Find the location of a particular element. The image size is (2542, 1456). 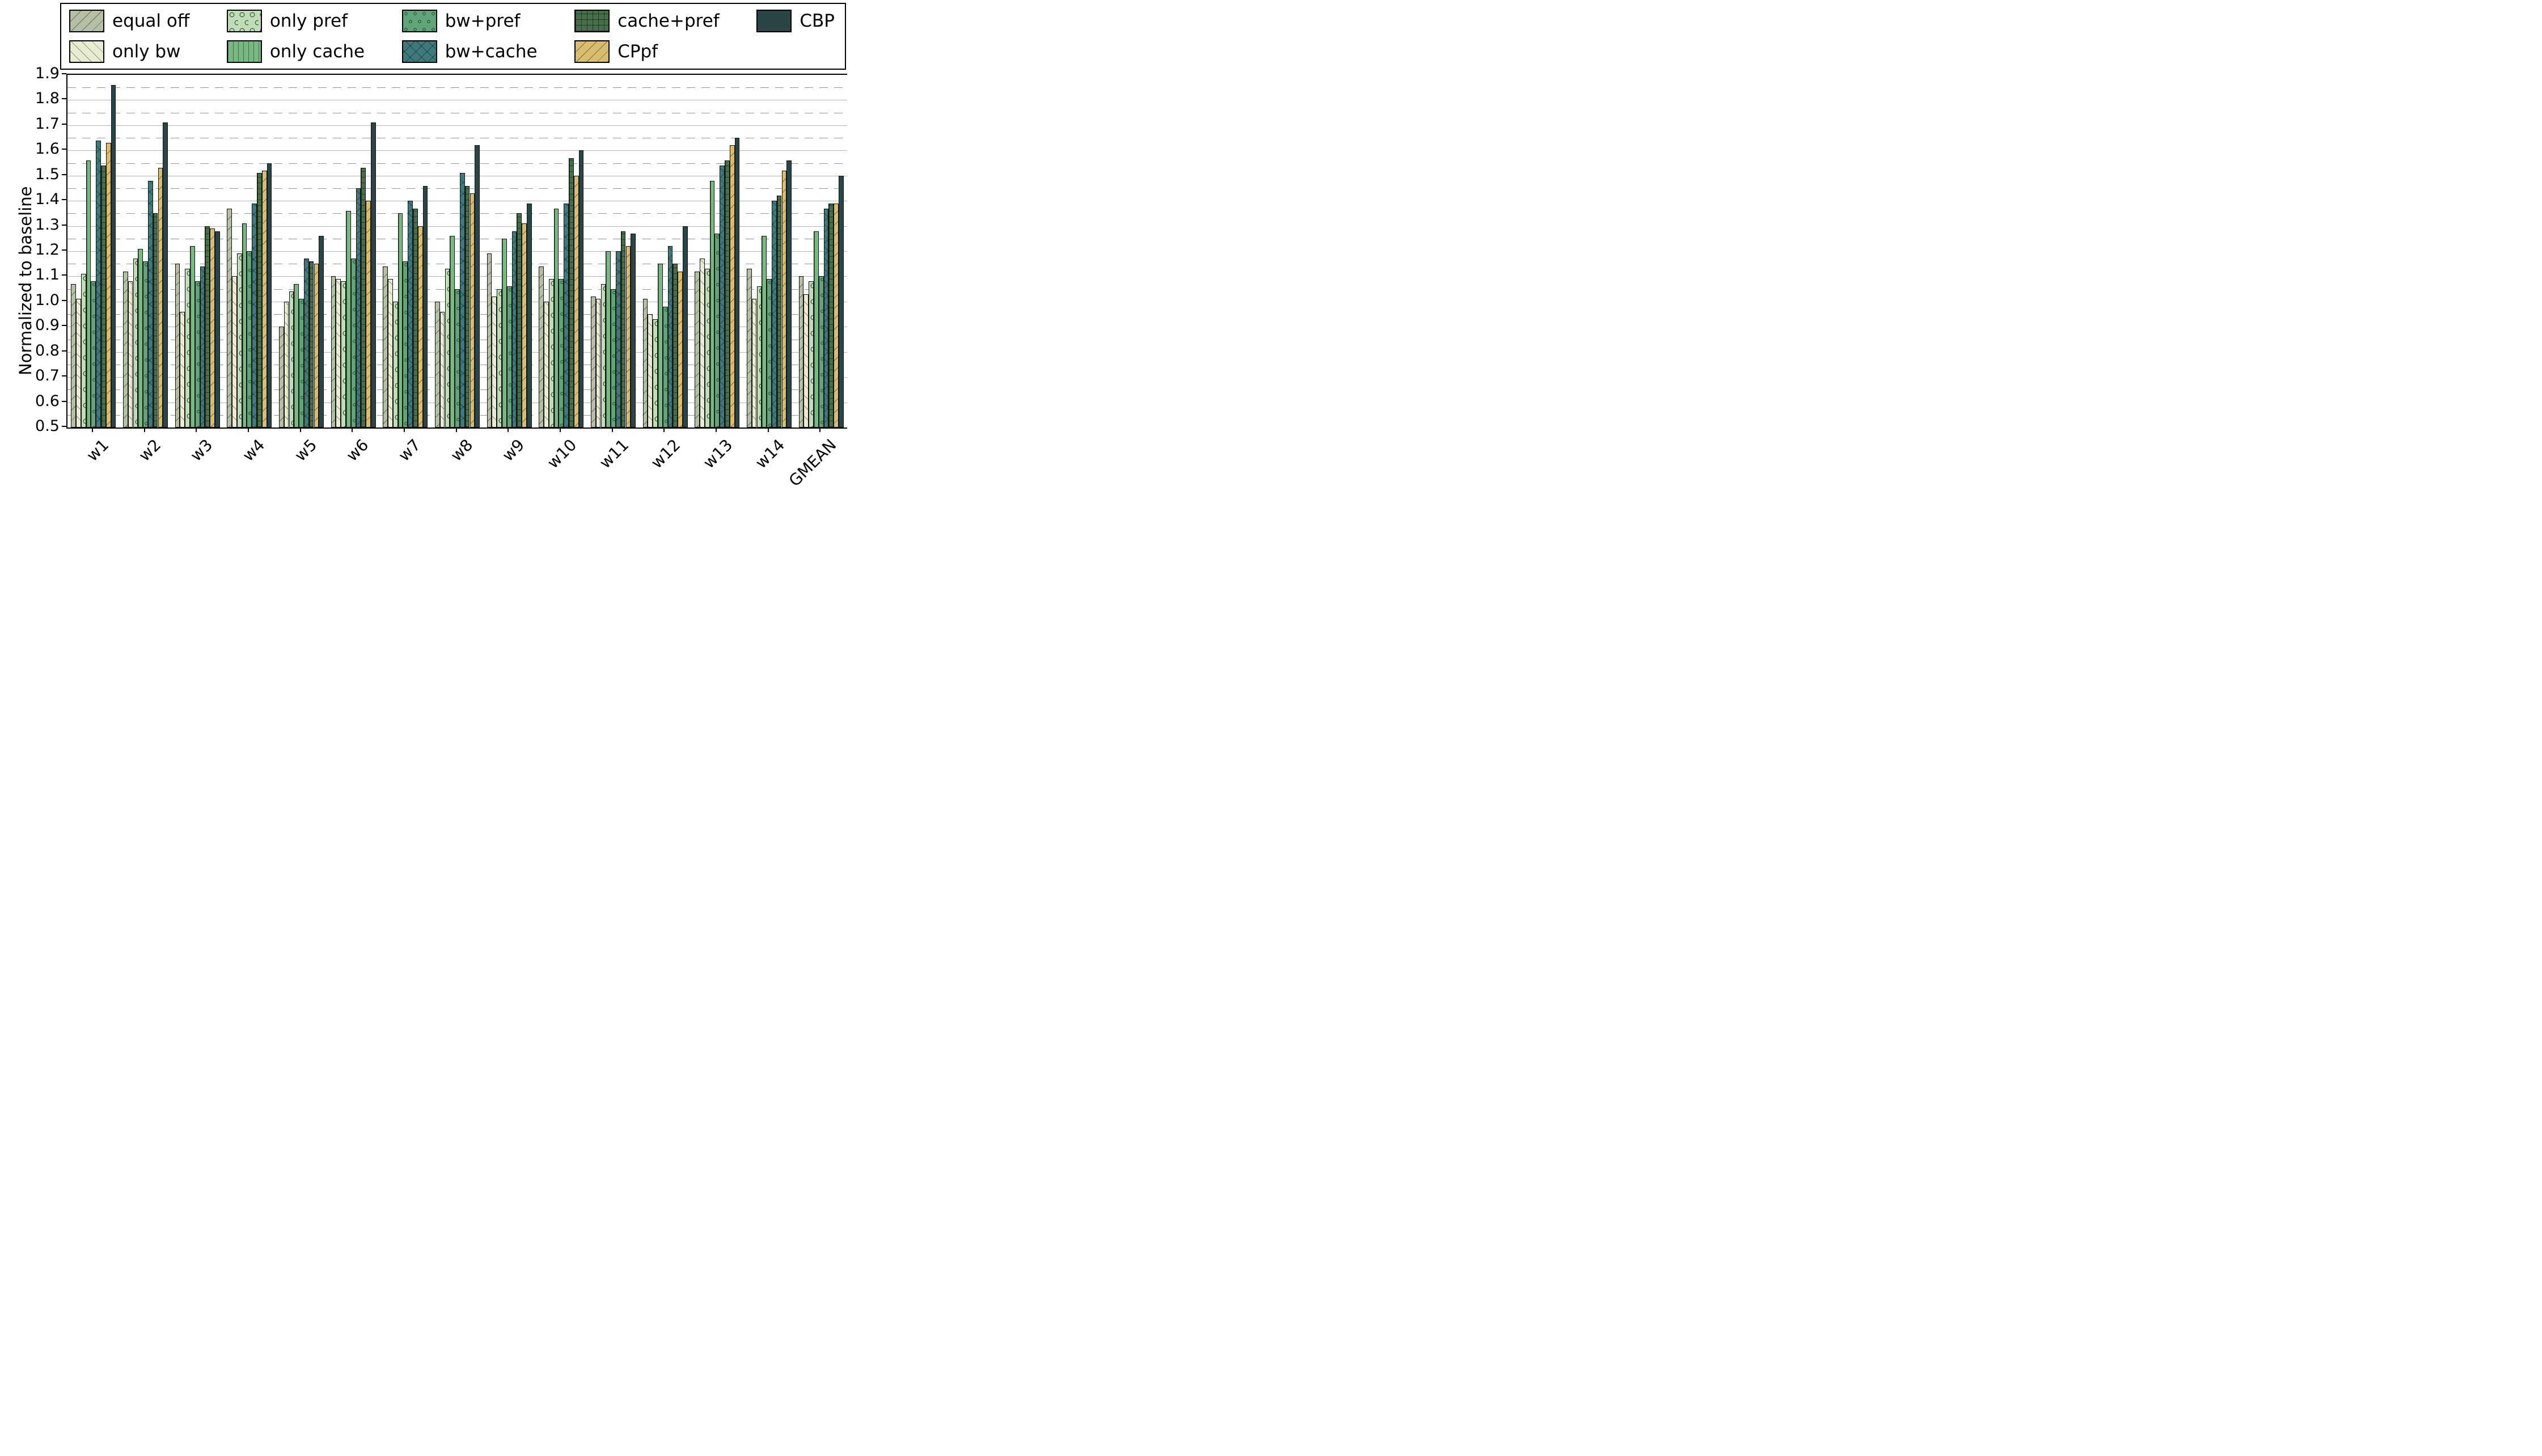

legend-swatch-cache-pref is located at coordinates (592, 21).